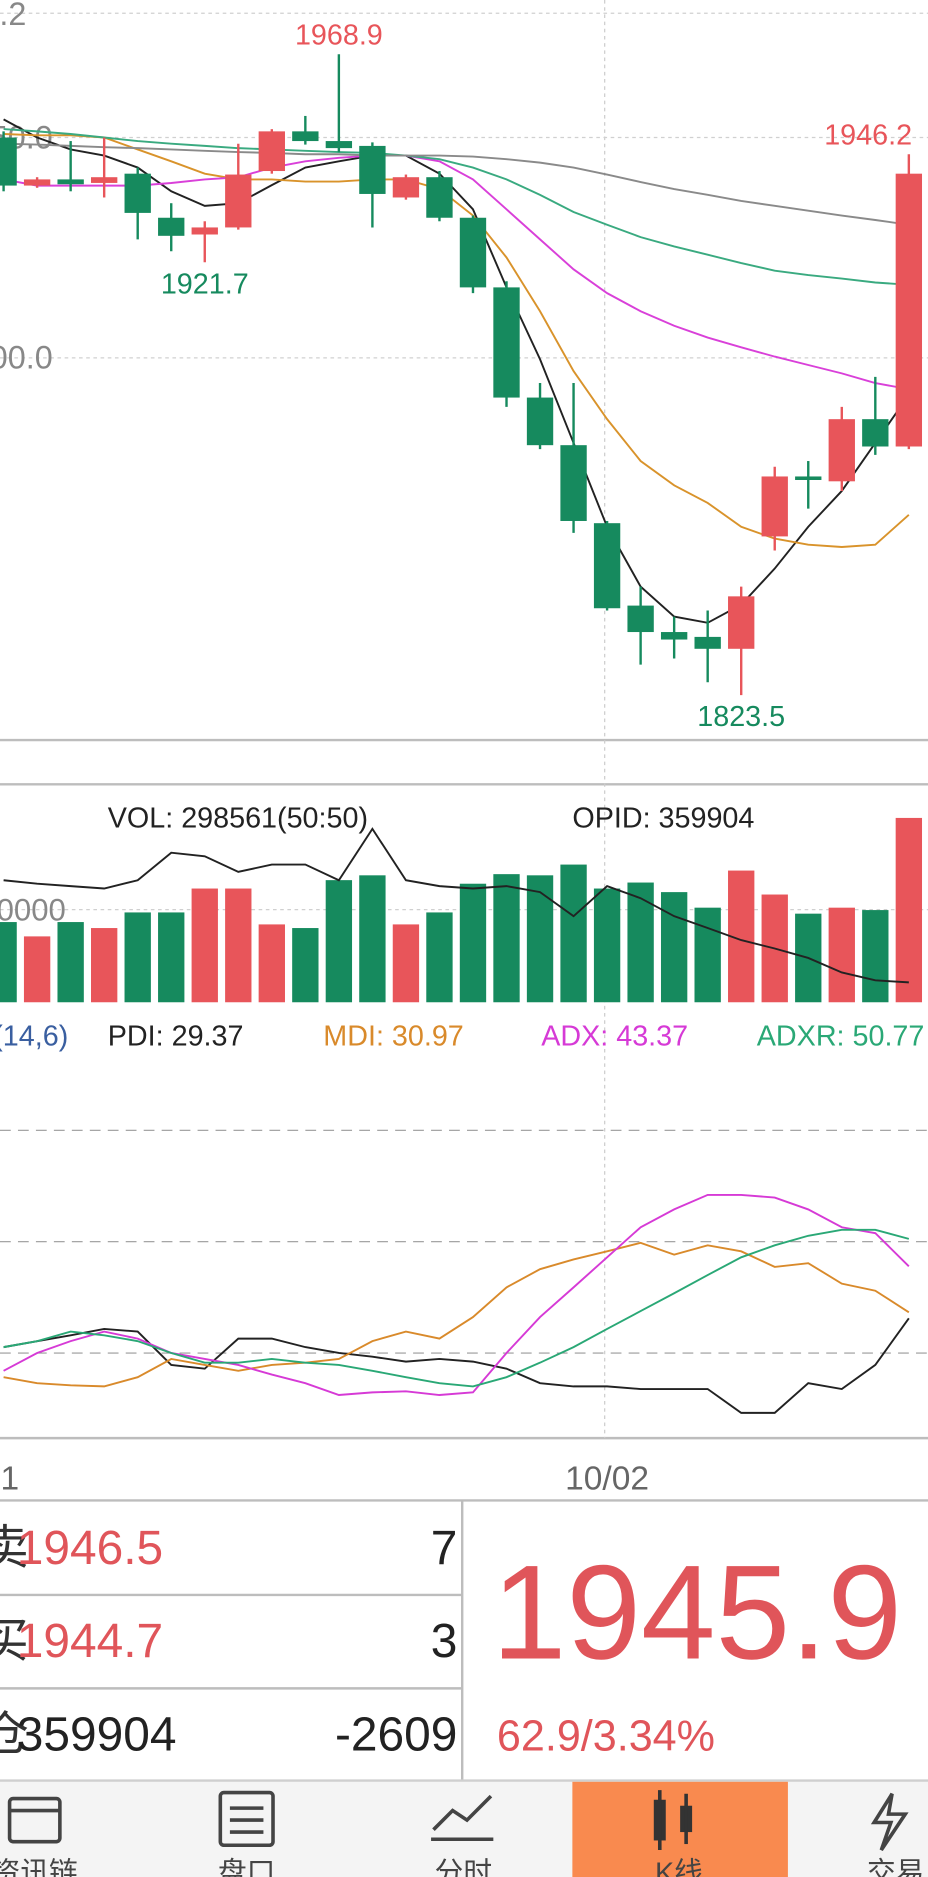 The height and width of the screenshot is (1877, 928). What do you see at coordinates (26, 358) in the screenshot?
I see `y-tick-label: 1900.0` at bounding box center [26, 358].